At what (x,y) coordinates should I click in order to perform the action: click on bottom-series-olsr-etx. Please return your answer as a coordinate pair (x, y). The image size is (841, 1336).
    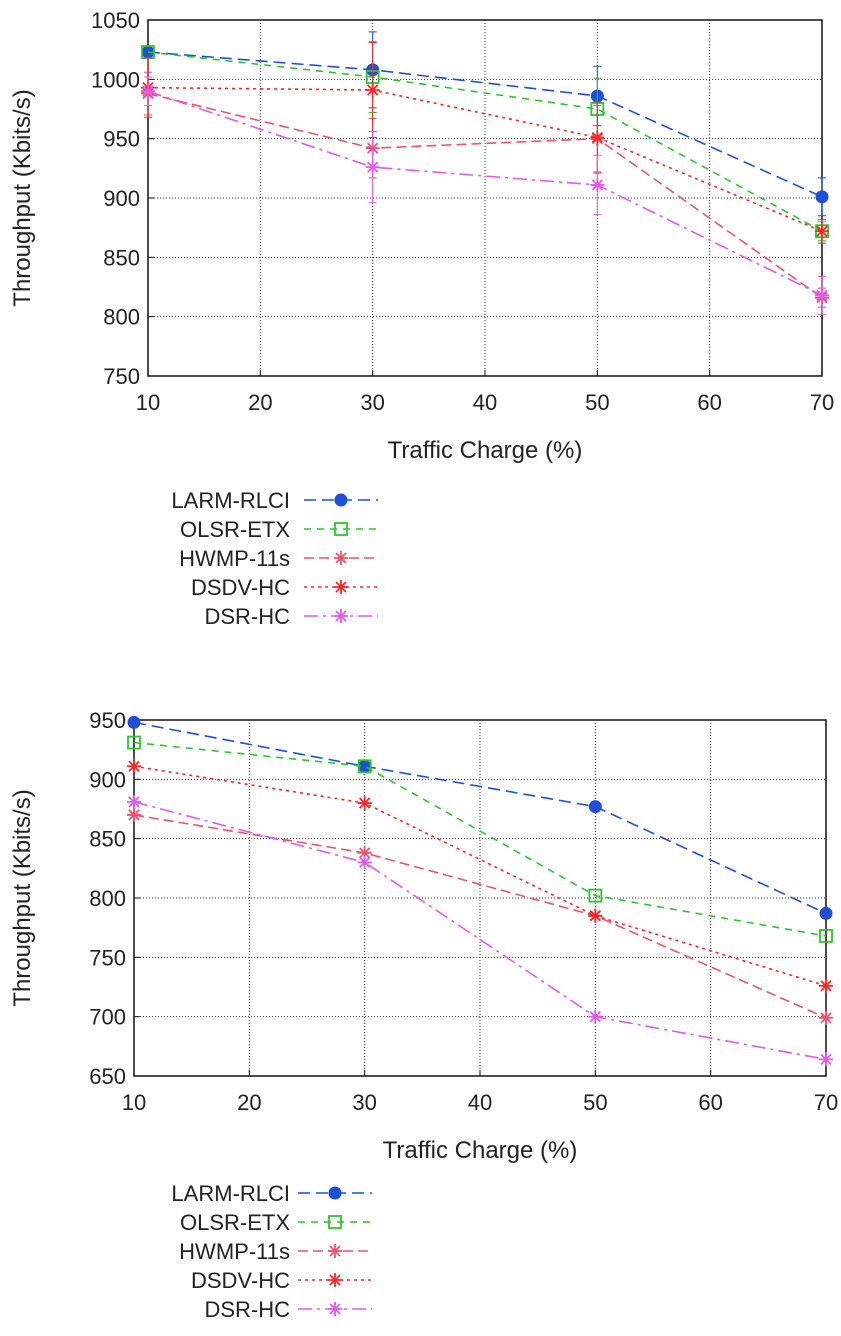
    Looking at the image, I should click on (480, 839).